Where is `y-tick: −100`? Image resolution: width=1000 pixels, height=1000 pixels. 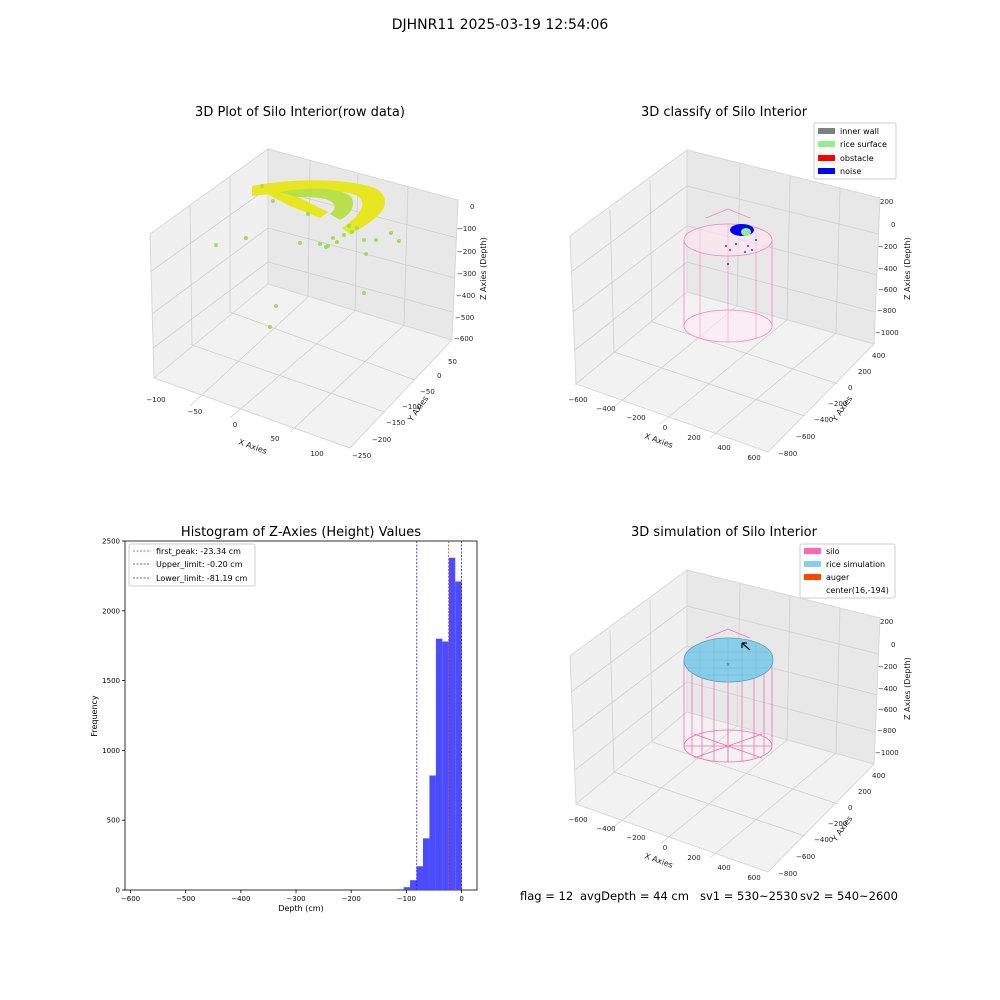
y-tick: −100 is located at coordinates (411, 407).